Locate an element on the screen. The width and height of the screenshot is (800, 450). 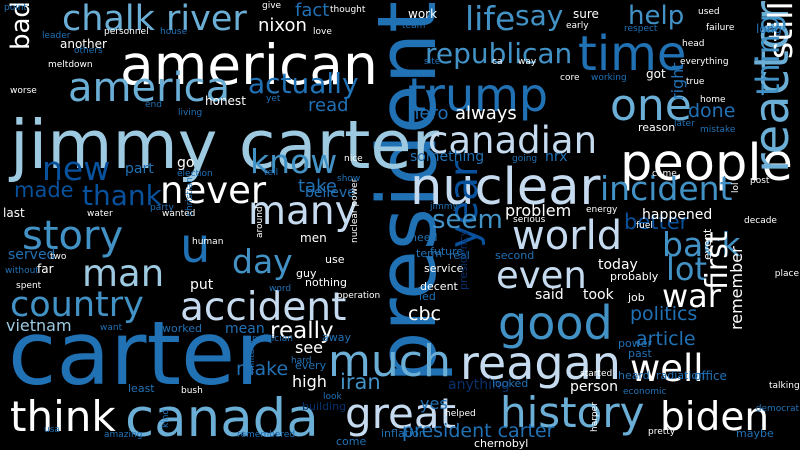
word-team: team is located at coordinates (414, 26).